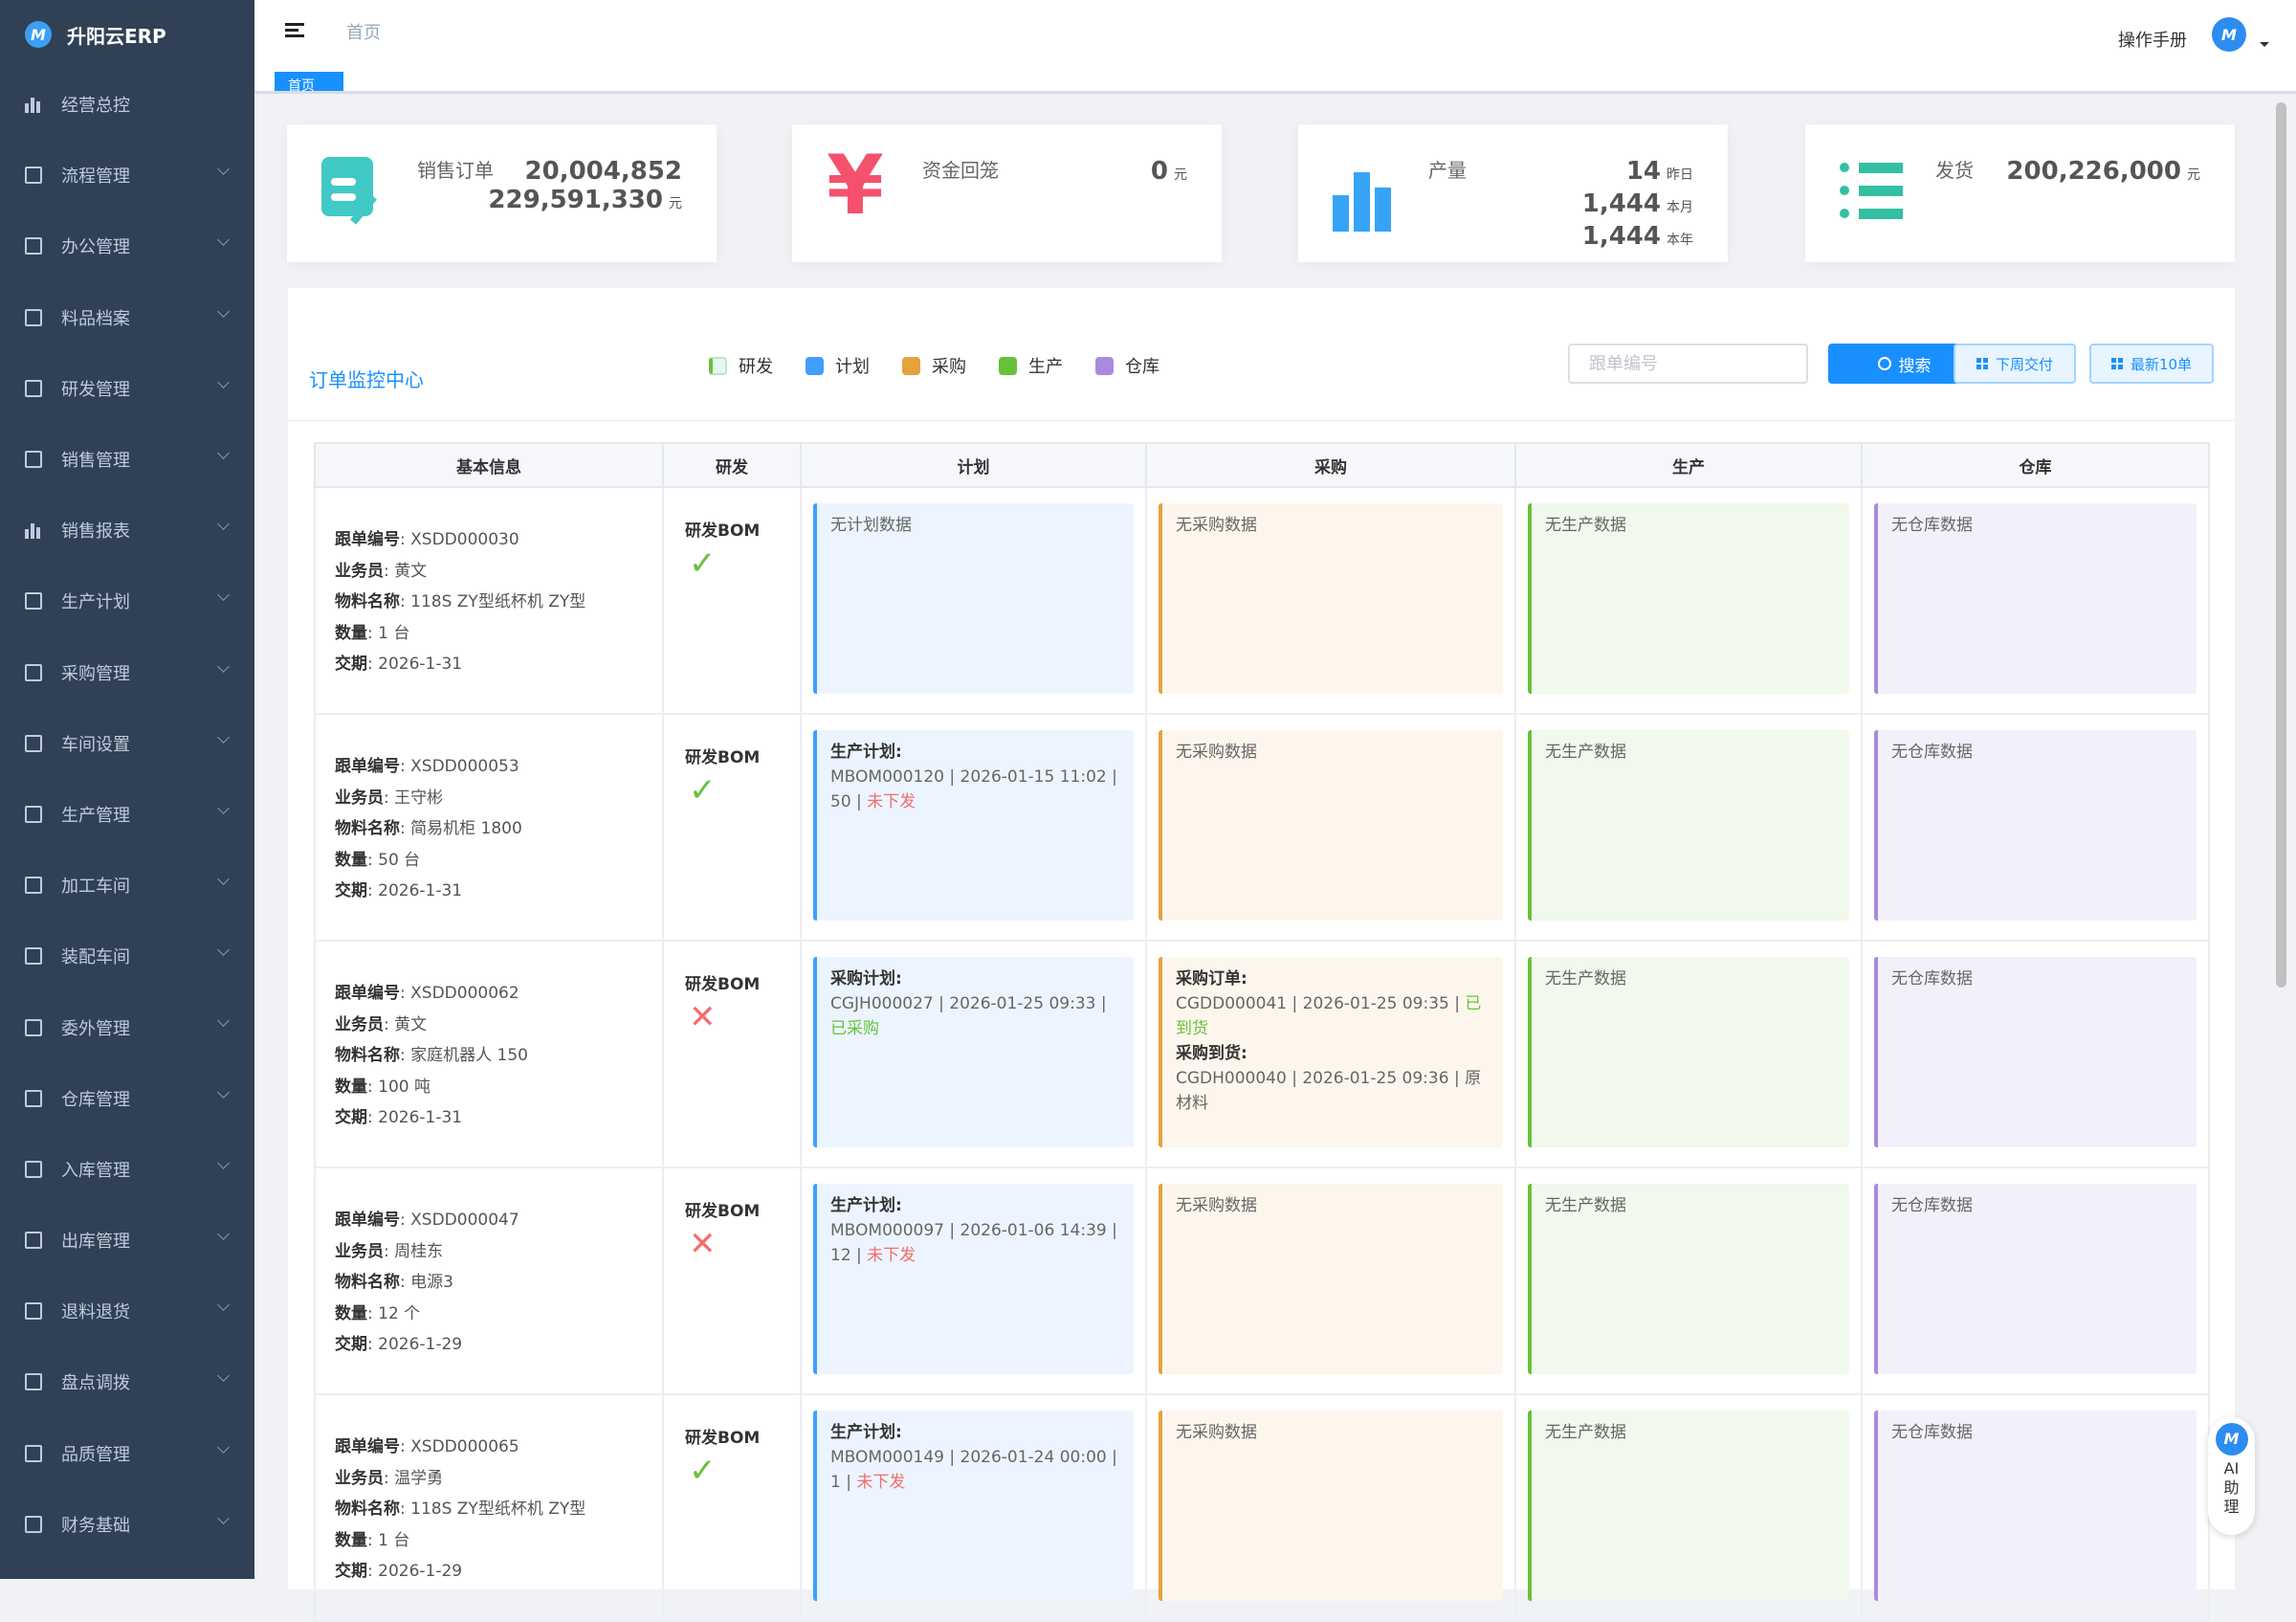 The height and width of the screenshot is (1622, 2296). What do you see at coordinates (95, 1099) in the screenshot?
I see `sidebar-item-label: 仓库管理` at bounding box center [95, 1099].